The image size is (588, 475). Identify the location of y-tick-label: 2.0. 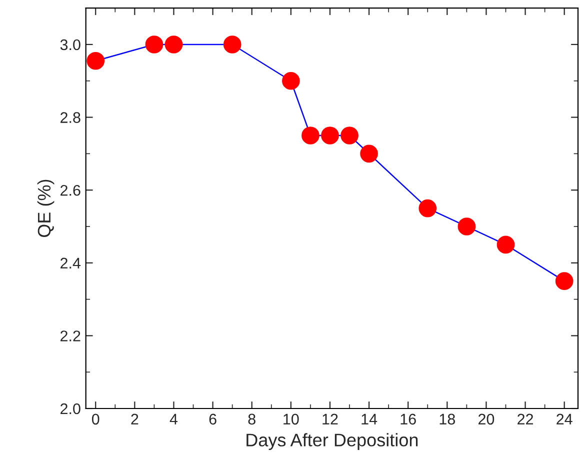
(70, 408).